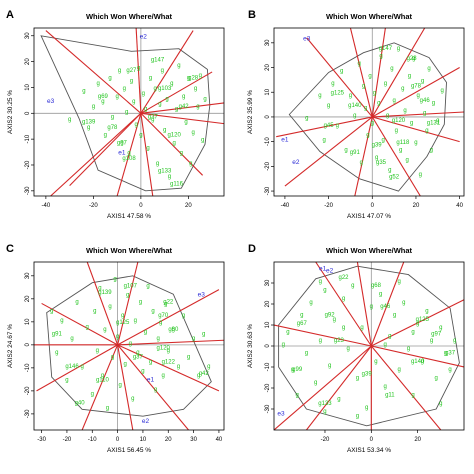 The image size is (474, 474). Describe the element at coordinates (122, 143) in the screenshot. I see `genotype-label: g97` at that location.